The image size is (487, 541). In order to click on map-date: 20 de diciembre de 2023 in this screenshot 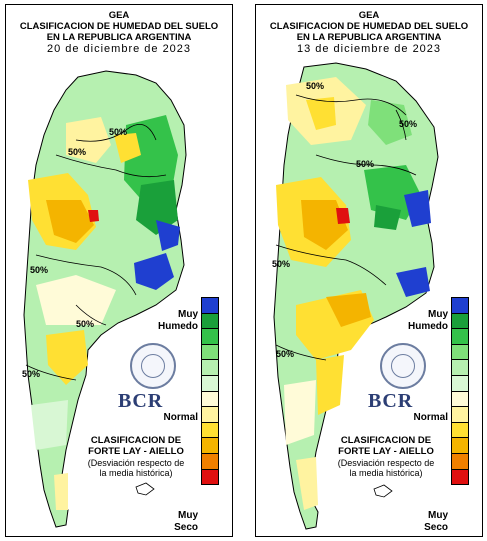, I will do `click(119, 49)`.